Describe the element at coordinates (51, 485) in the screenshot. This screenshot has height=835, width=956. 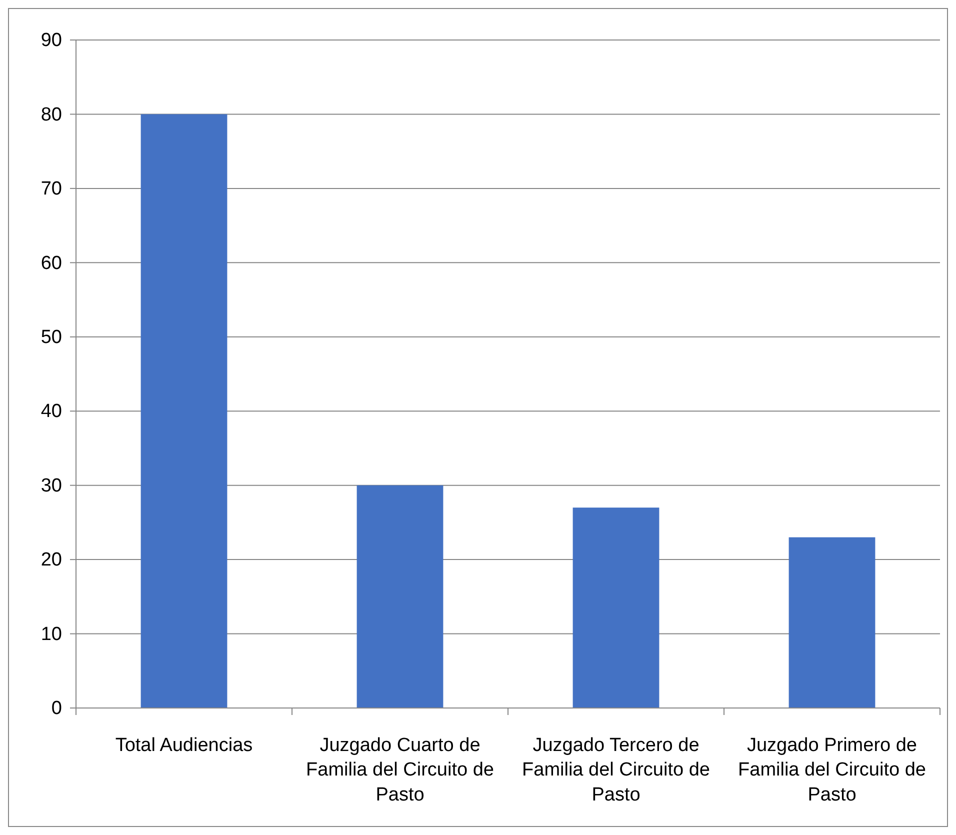
I see `y-tick-label: 30` at that location.